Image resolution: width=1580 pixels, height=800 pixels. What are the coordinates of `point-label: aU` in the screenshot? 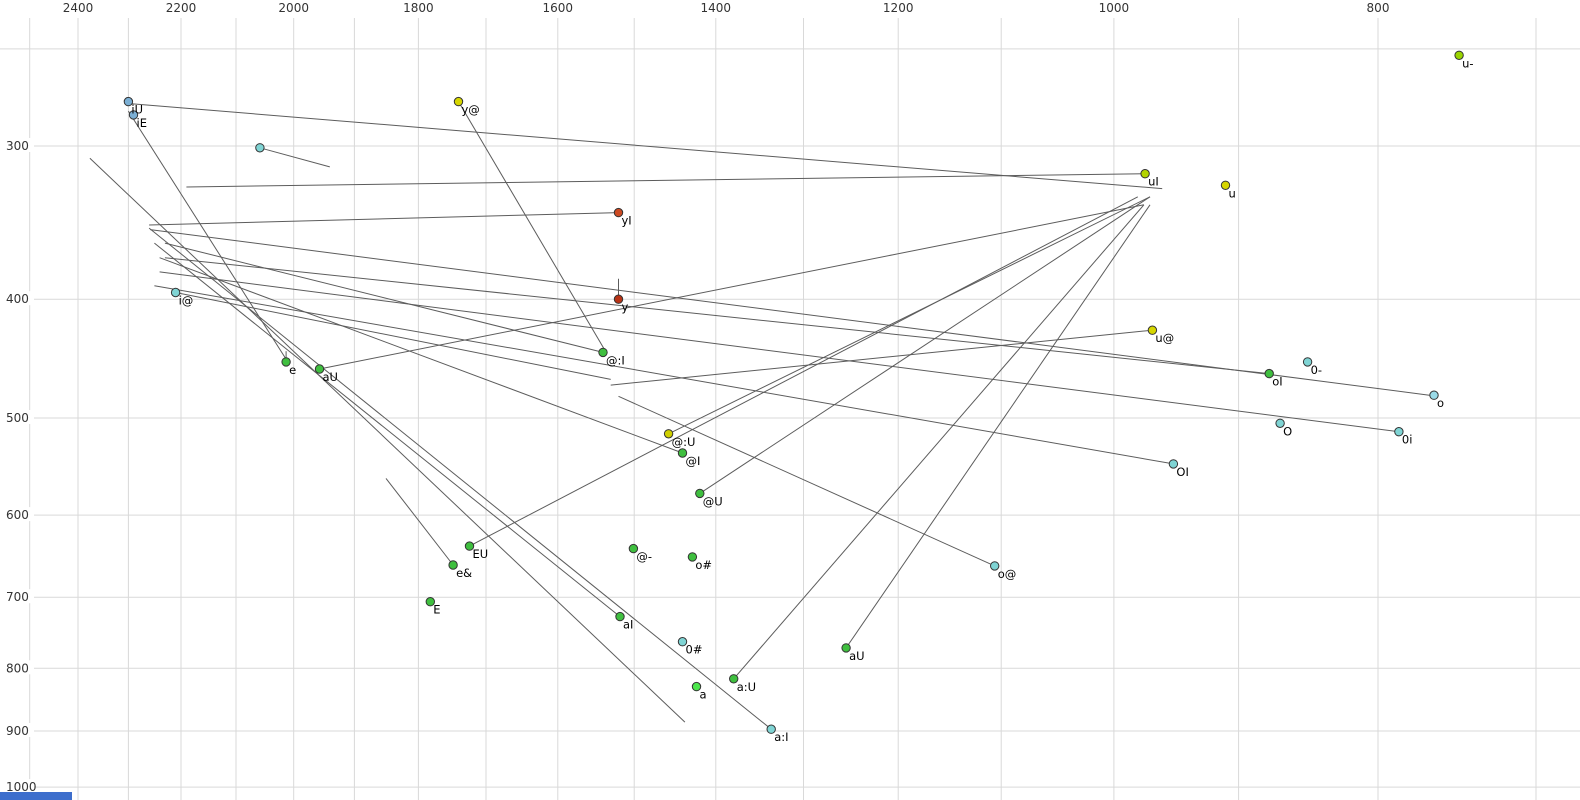 It's located at (330, 377).